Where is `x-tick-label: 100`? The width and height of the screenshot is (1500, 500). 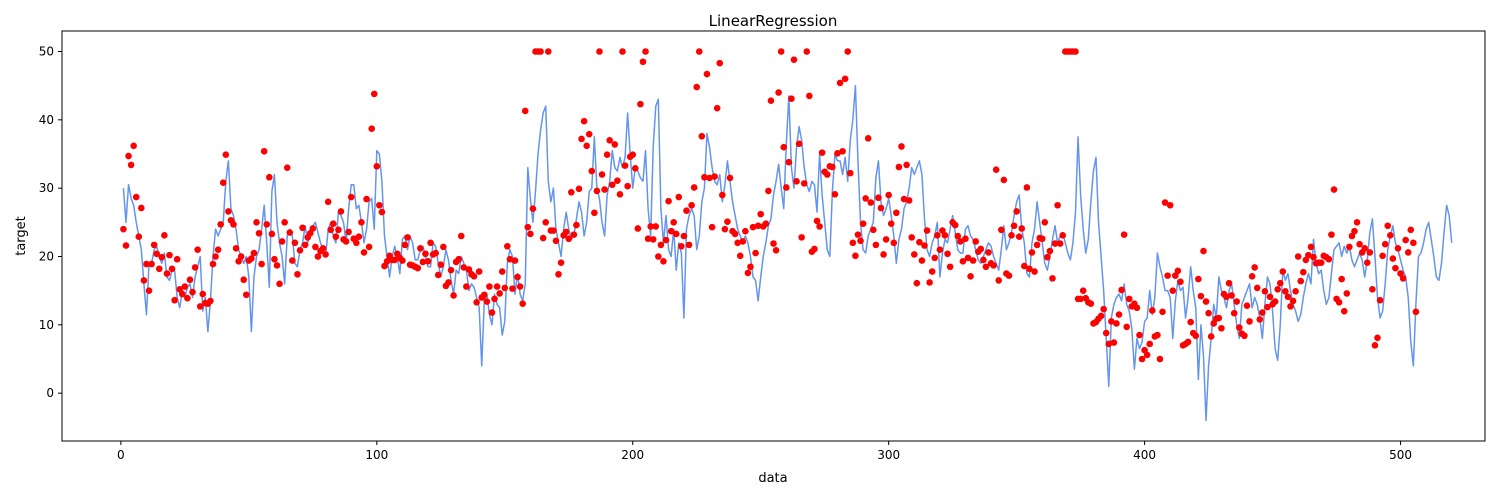
x-tick-label: 100 is located at coordinates (376, 455).